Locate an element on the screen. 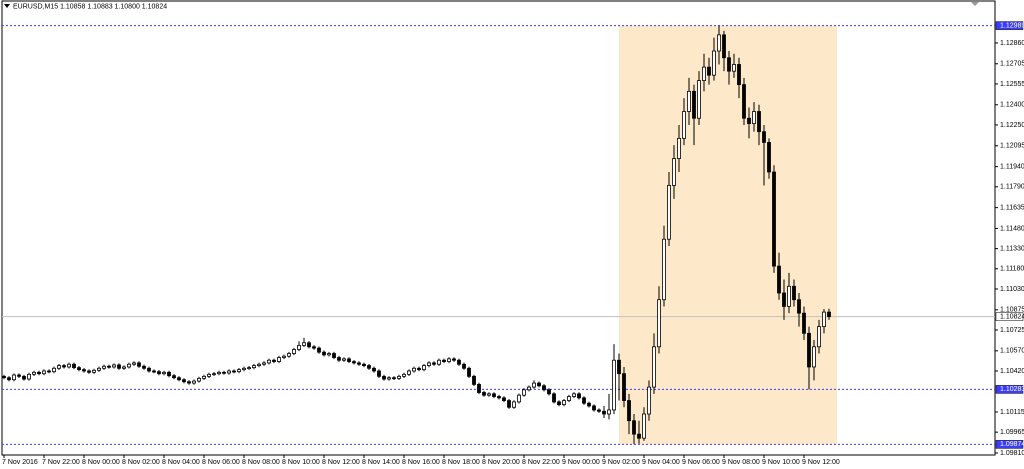  shift-marker is located at coordinates (975, 4).